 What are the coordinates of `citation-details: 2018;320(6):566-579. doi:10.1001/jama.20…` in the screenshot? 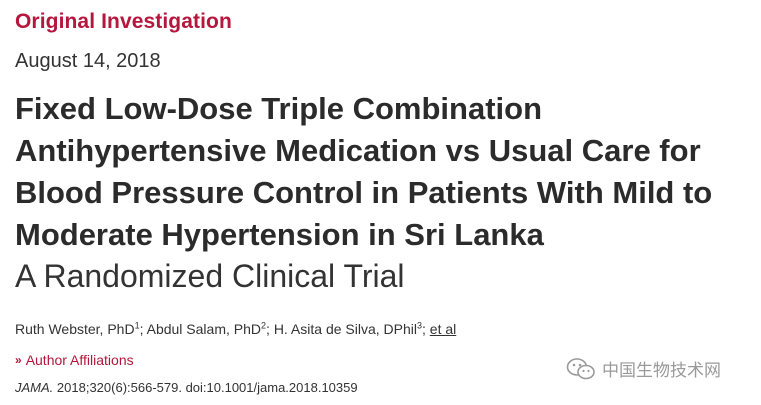 It's located at (205, 387).